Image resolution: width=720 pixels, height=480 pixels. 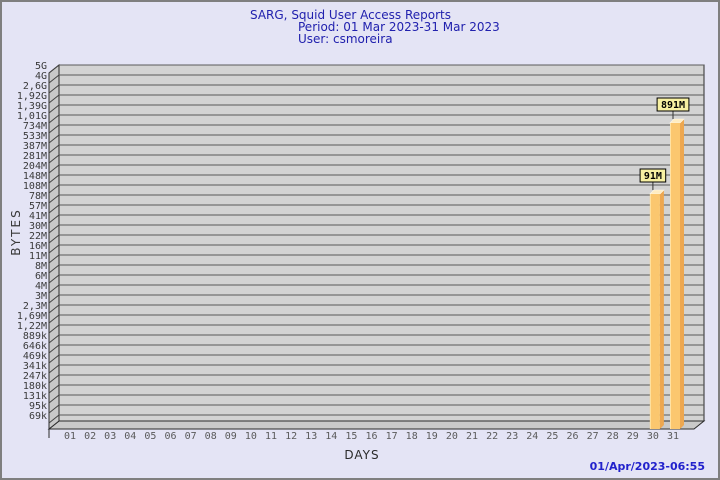 I want to click on y-tick-label: 131k, so click(x=35, y=396).